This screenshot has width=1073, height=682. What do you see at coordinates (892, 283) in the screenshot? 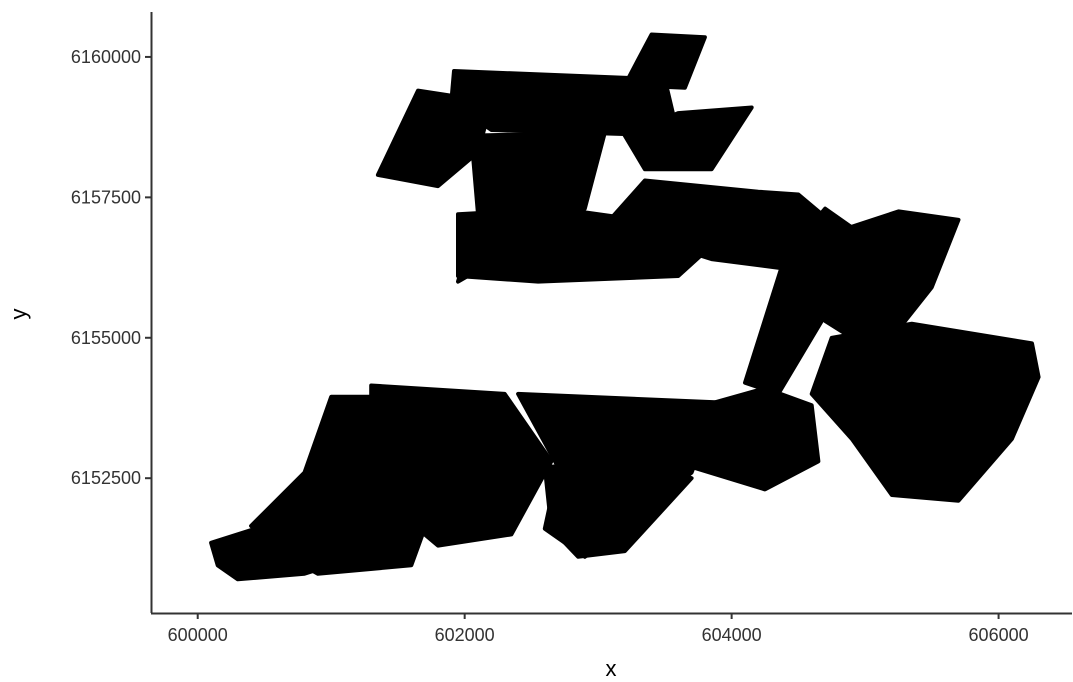
I see `point-cluster-east-wing` at bounding box center [892, 283].